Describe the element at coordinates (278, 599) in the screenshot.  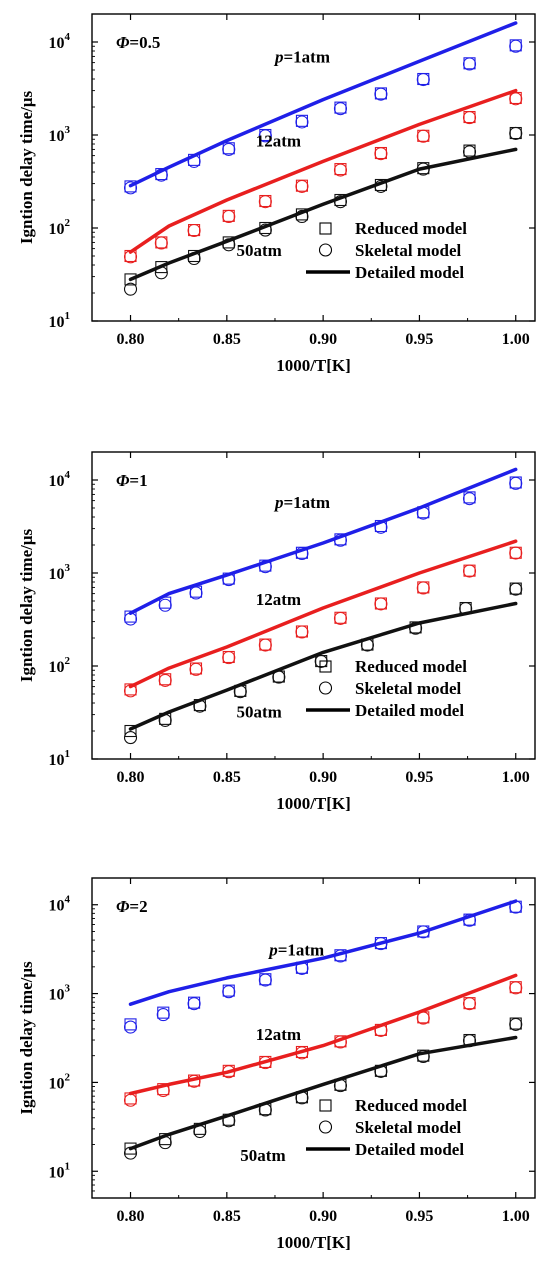
I see `pressure-label: 12atm` at that location.